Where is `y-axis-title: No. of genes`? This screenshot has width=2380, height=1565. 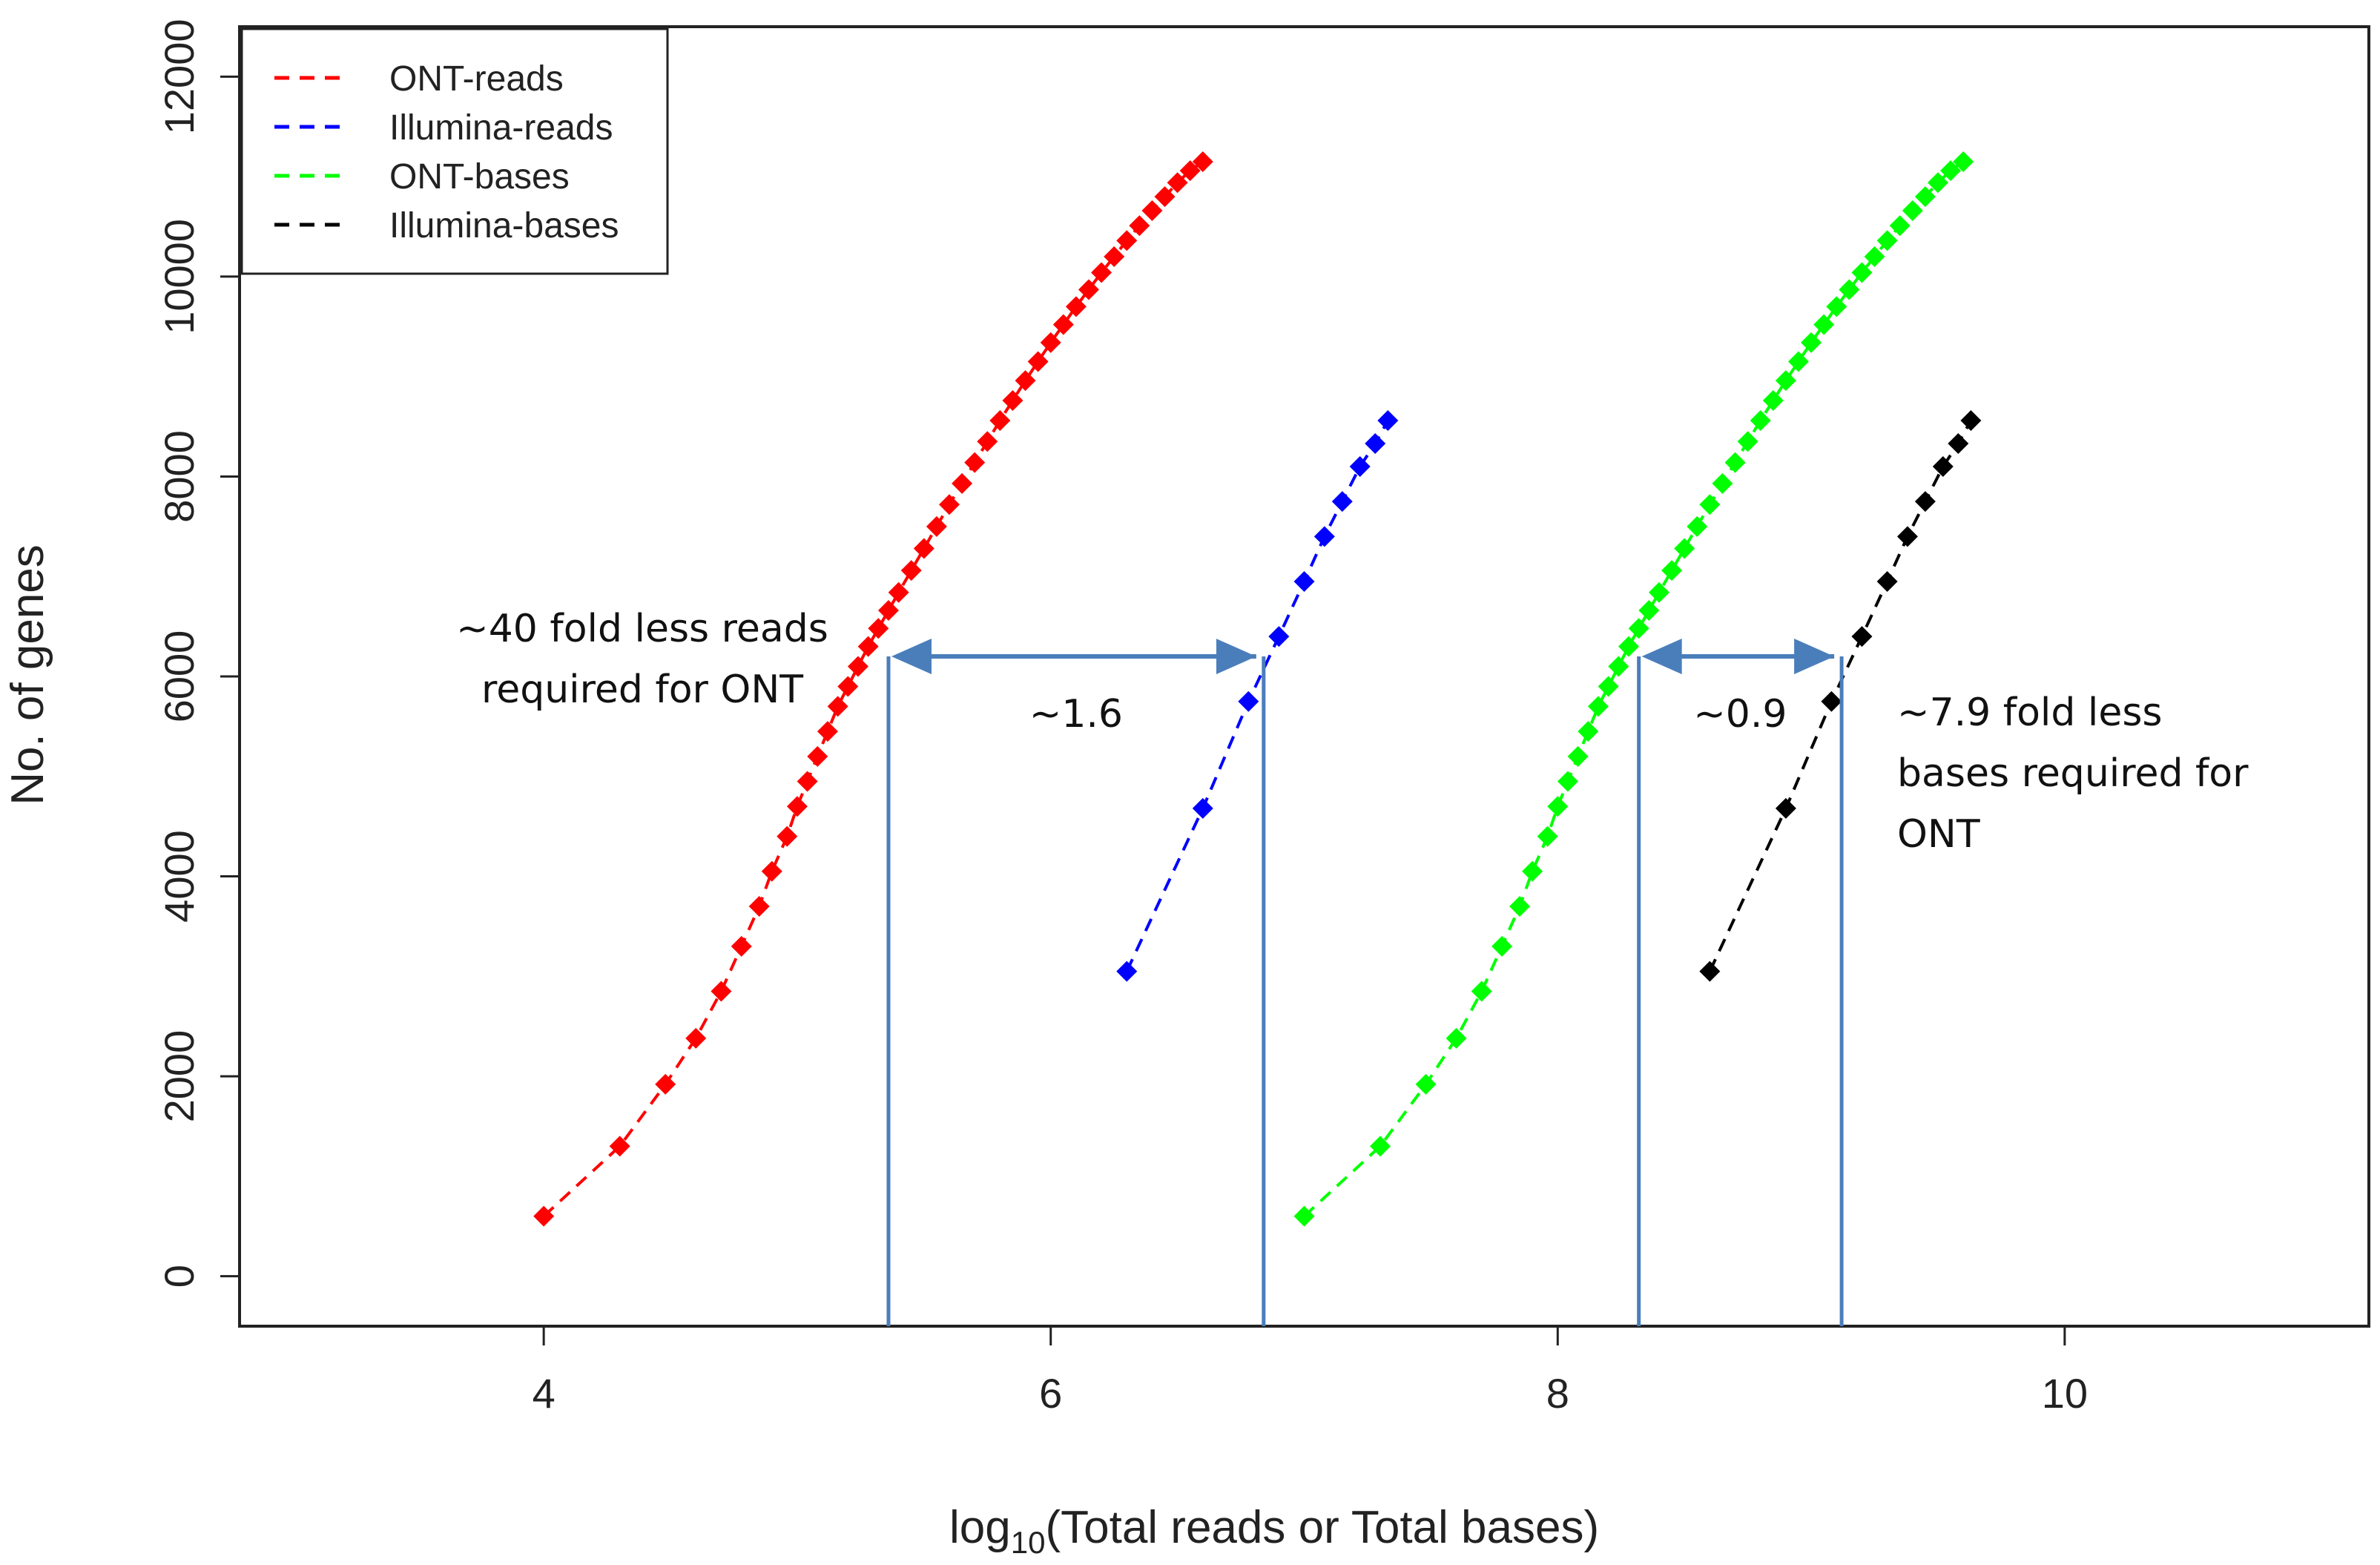
y-axis-title: No. of genes is located at coordinates (28, 674).